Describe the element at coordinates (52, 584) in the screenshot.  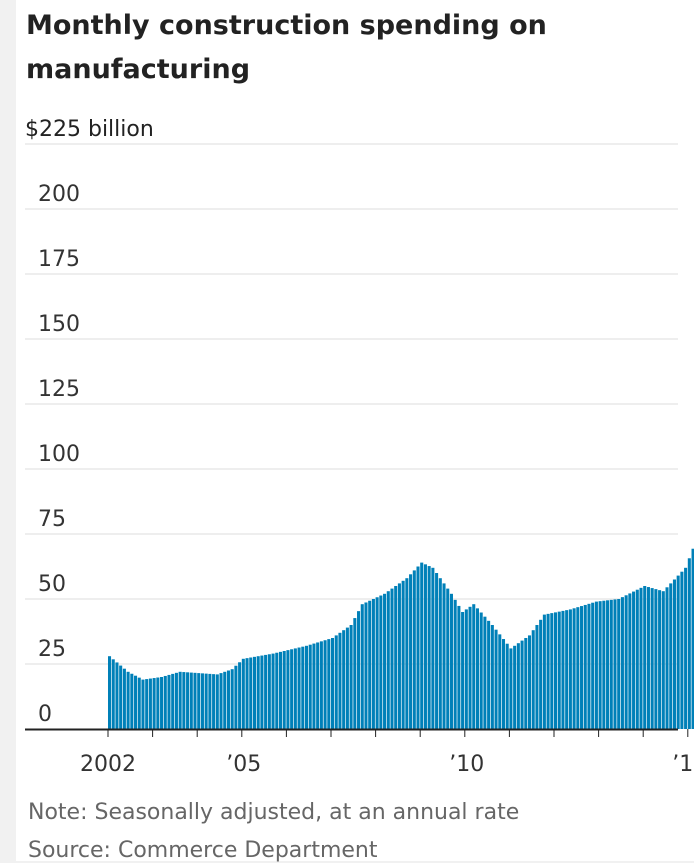
I see `y-tick-label: 50` at that location.